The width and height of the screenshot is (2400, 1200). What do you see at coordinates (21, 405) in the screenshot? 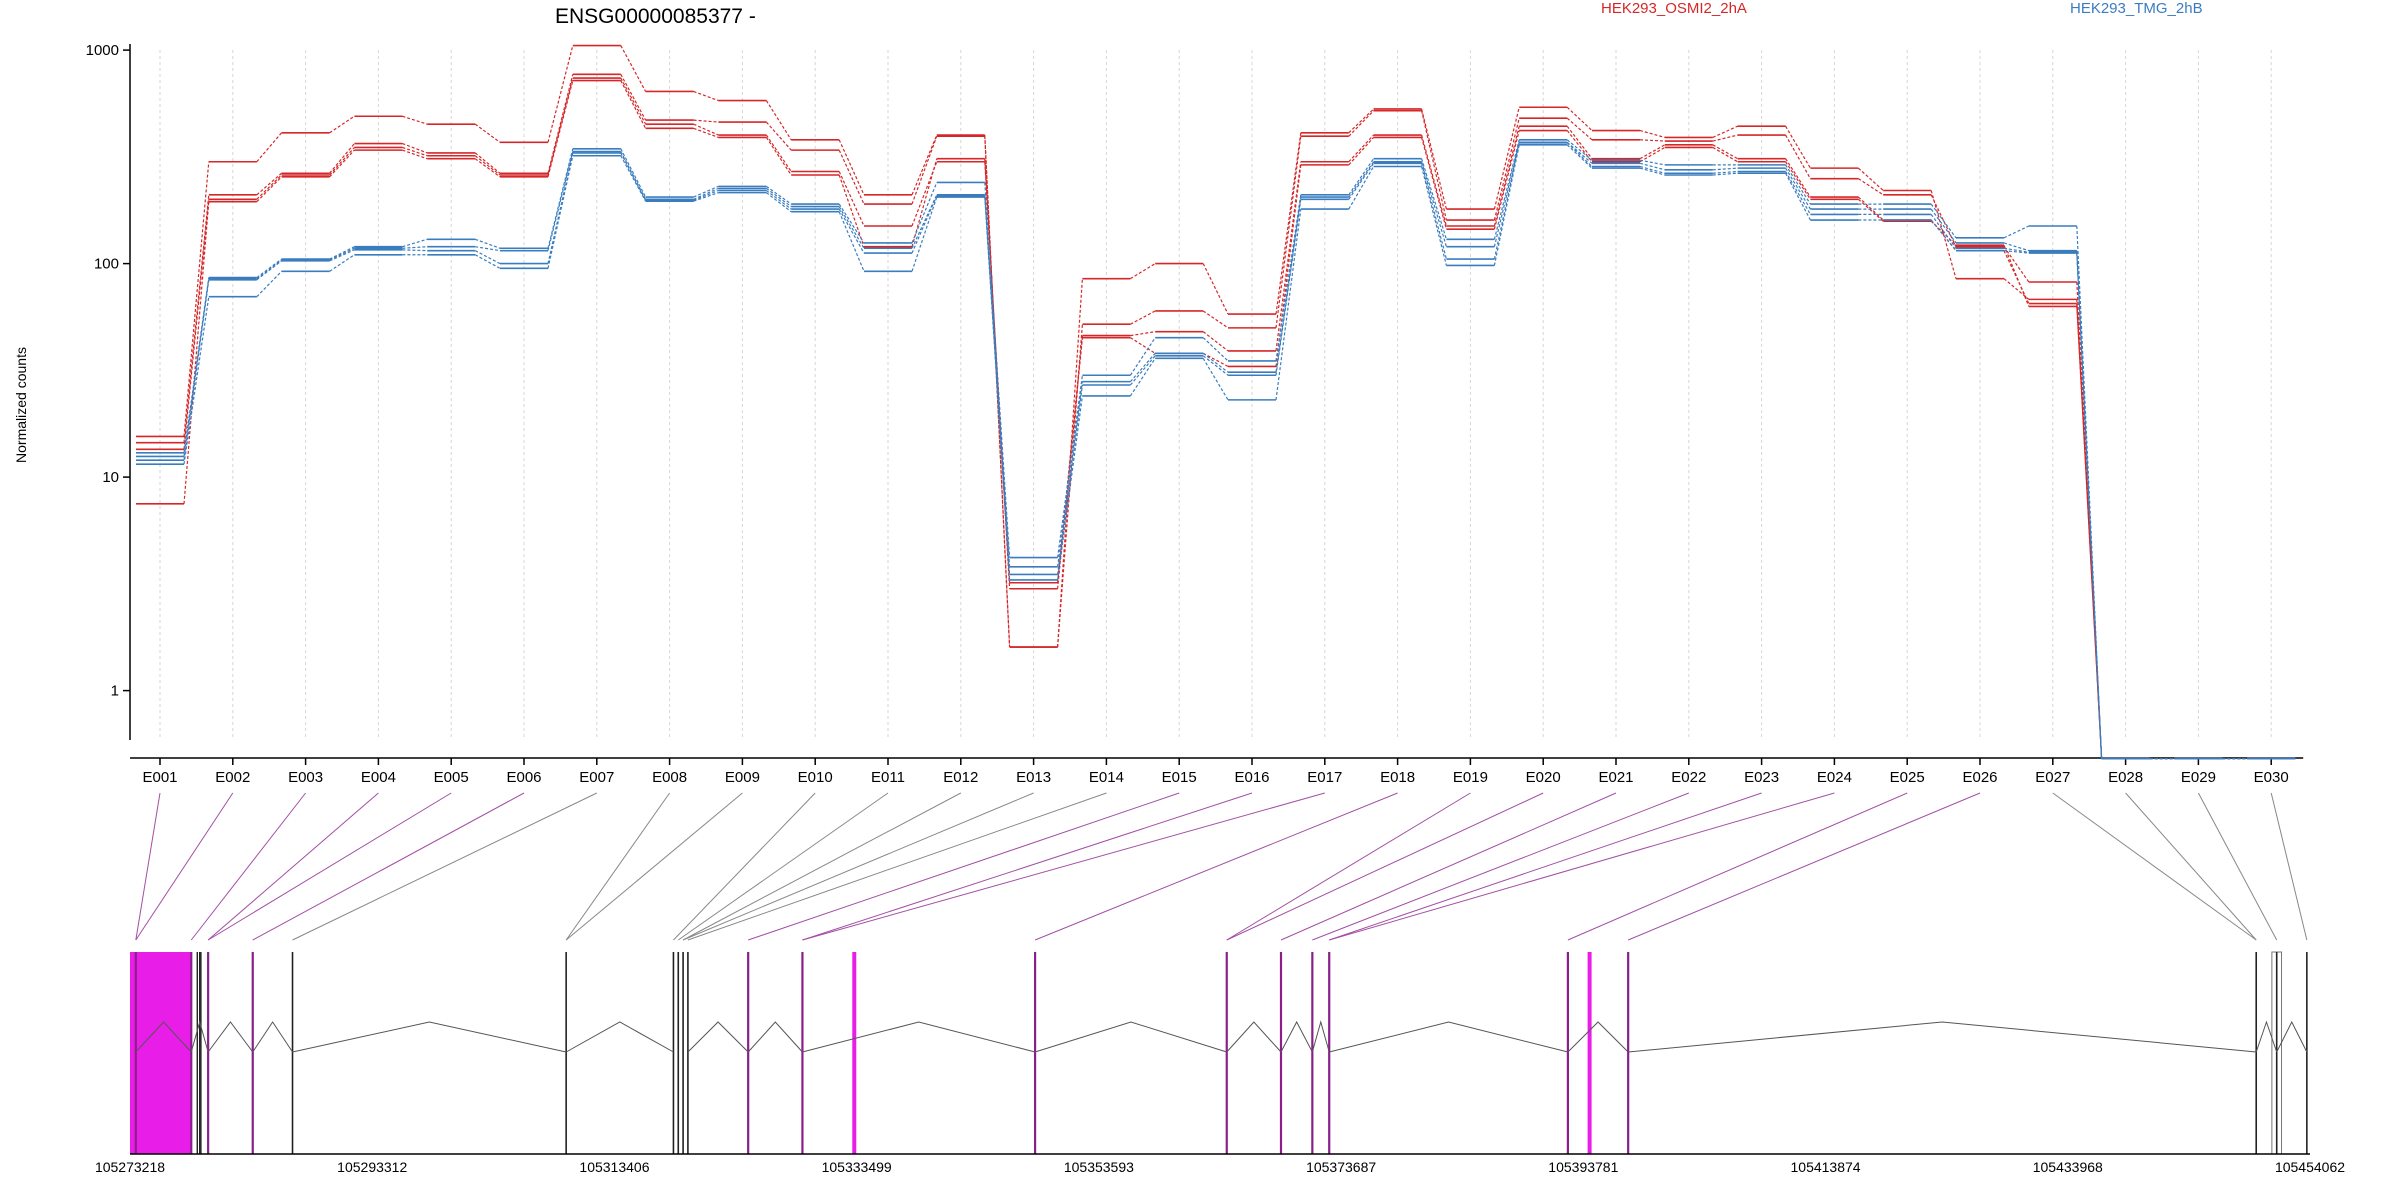
I see `y-axis-label: Normalized counts` at bounding box center [21, 405].